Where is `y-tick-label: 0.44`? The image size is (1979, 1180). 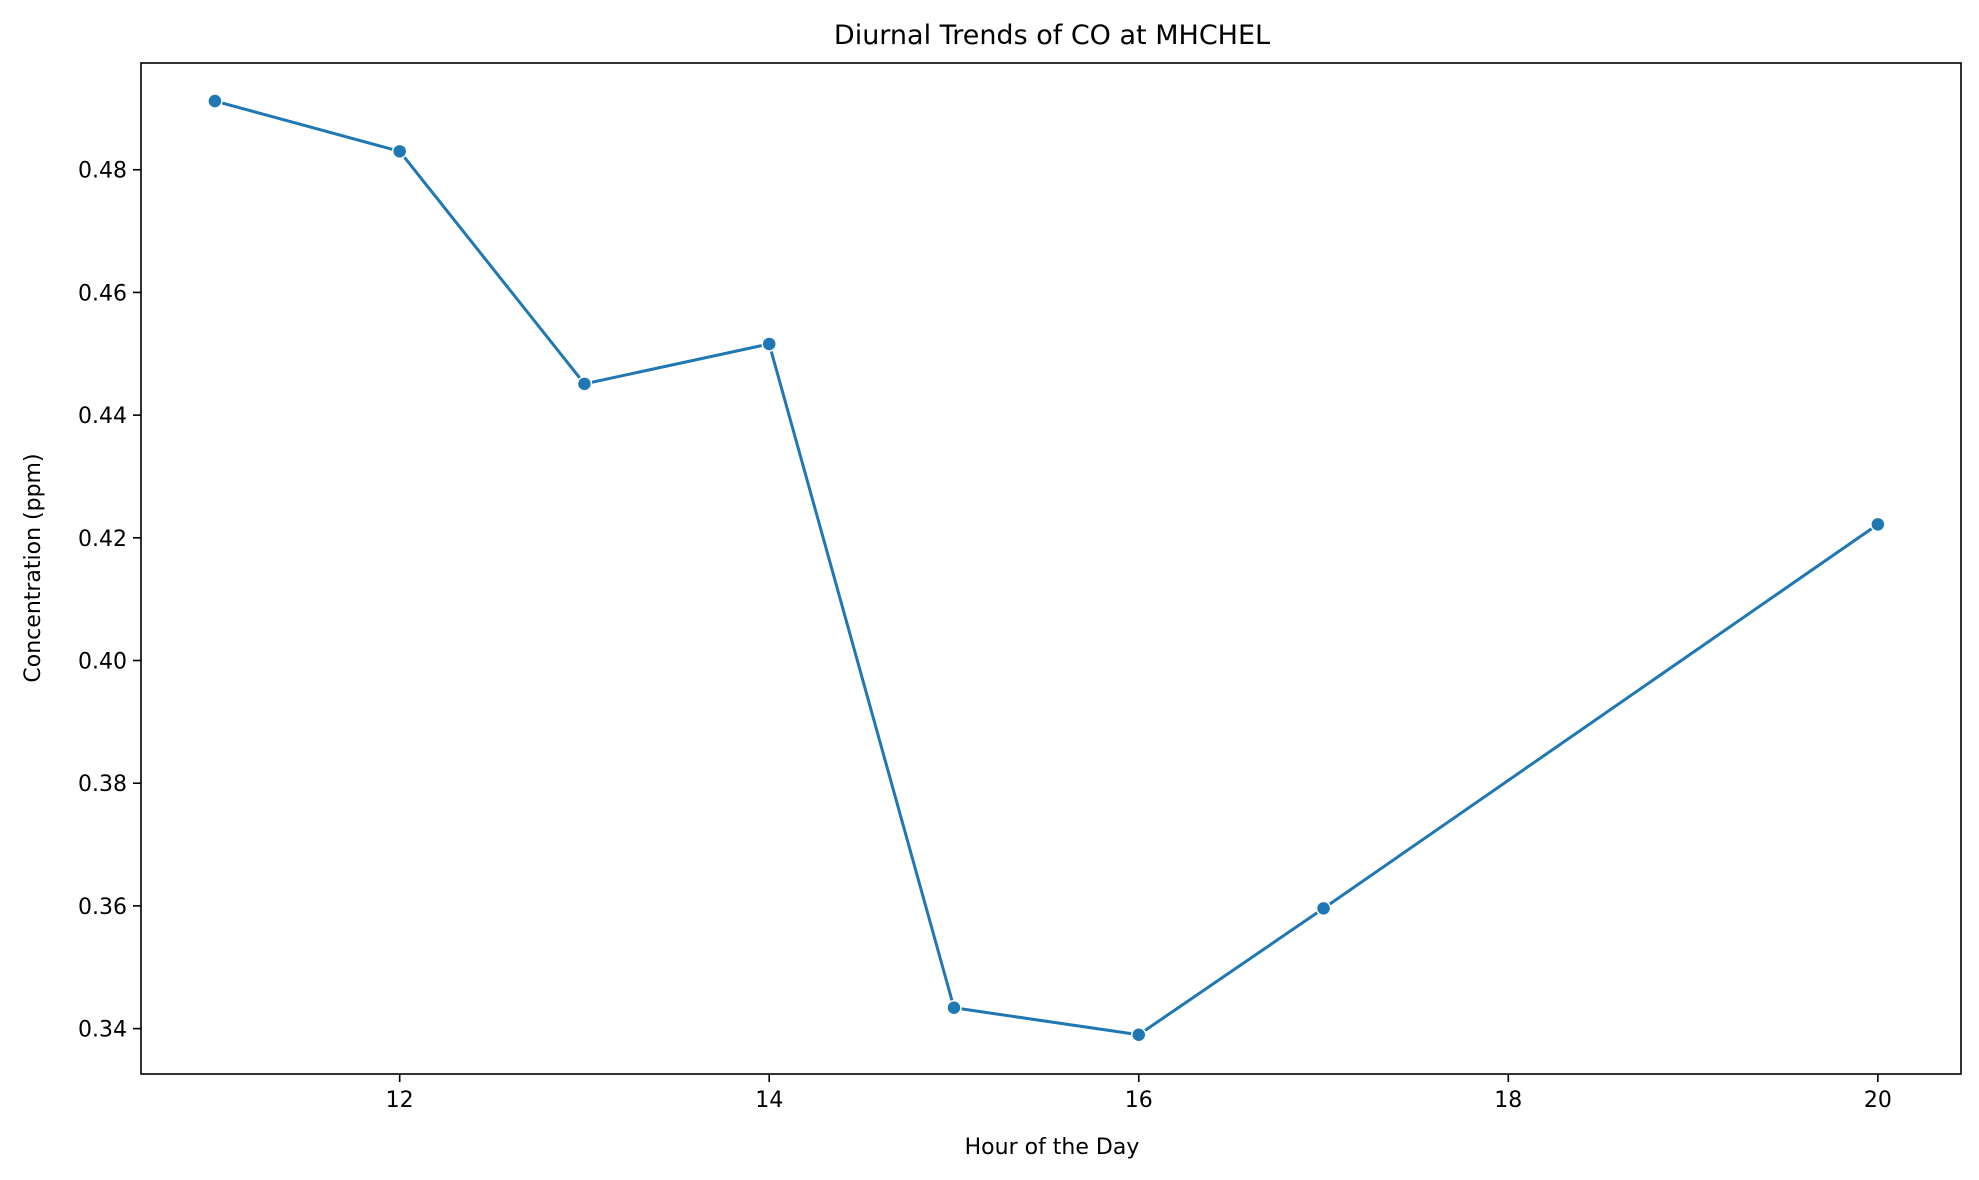 y-tick-label: 0.44 is located at coordinates (102, 416).